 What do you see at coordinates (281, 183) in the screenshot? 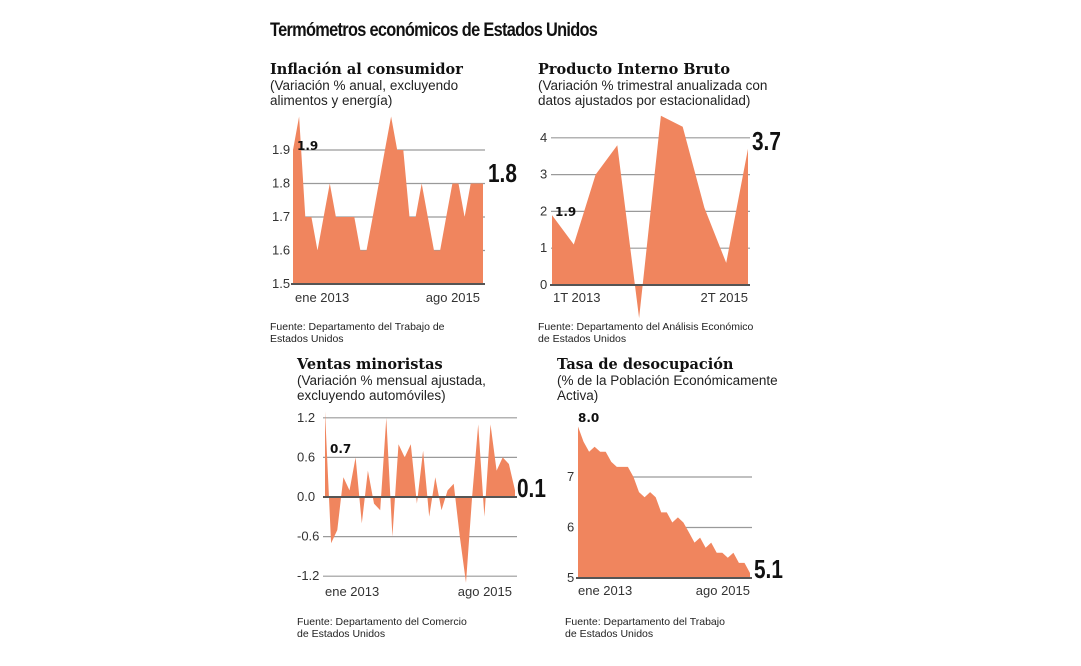
I see `y-tick-label: 1.8` at bounding box center [281, 183].